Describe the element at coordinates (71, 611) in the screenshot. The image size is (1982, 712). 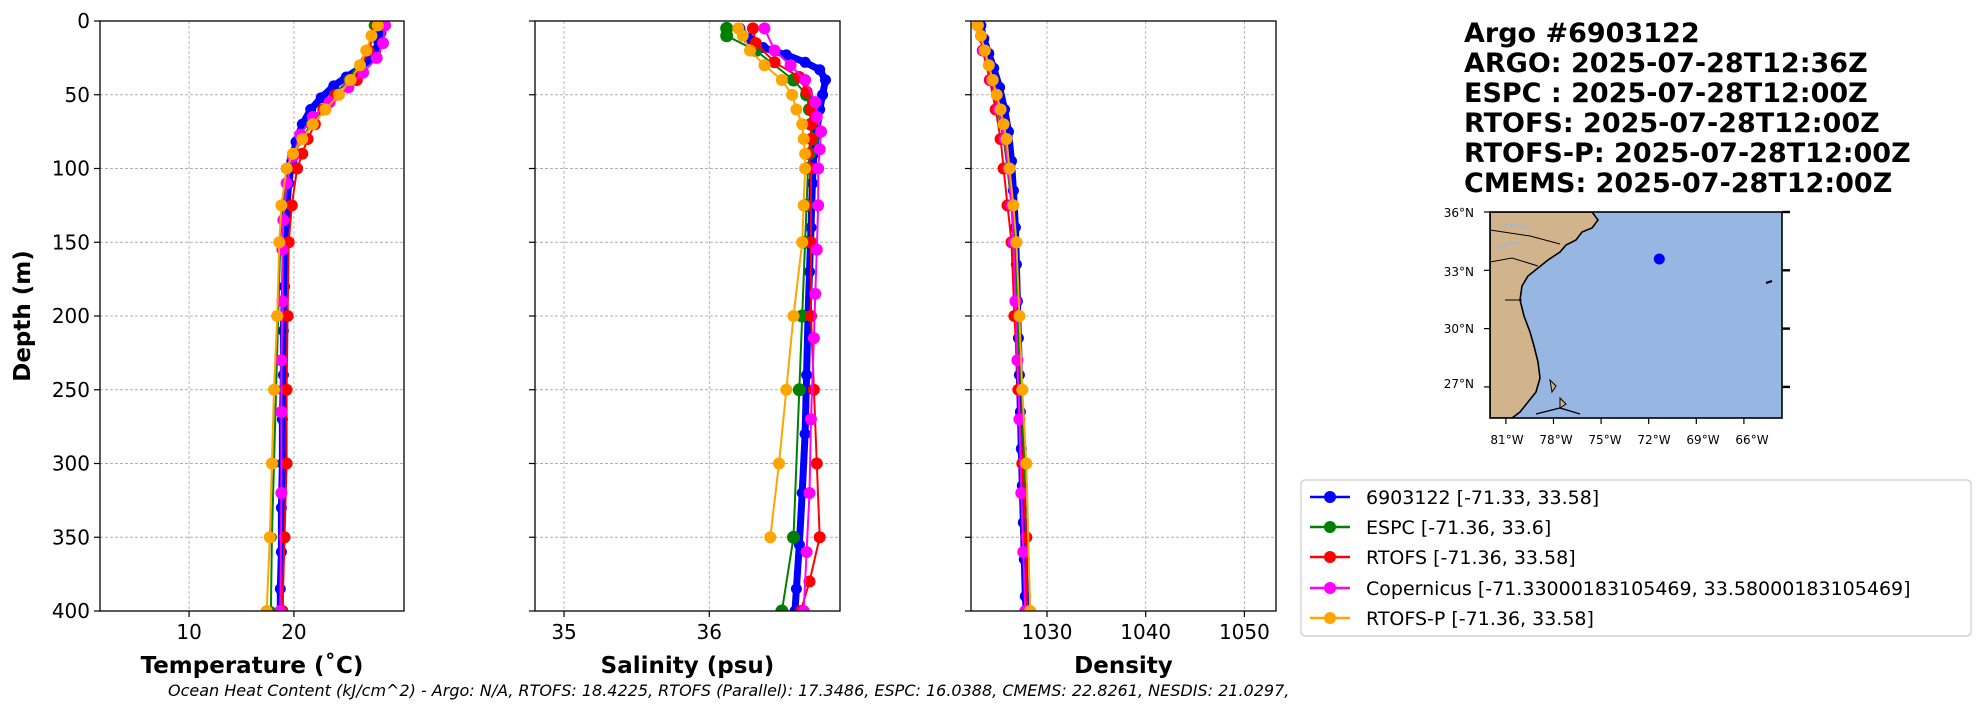
I see `y-tick-label: 400` at that location.